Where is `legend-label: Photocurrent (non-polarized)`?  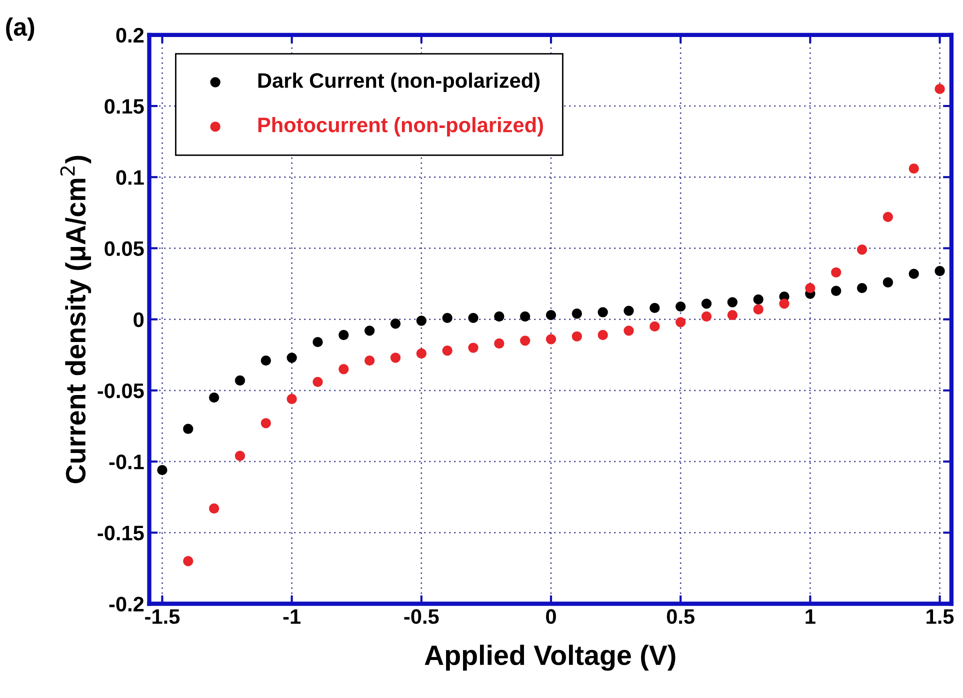
legend-label: Photocurrent (non-polarized) is located at coordinates (400, 126).